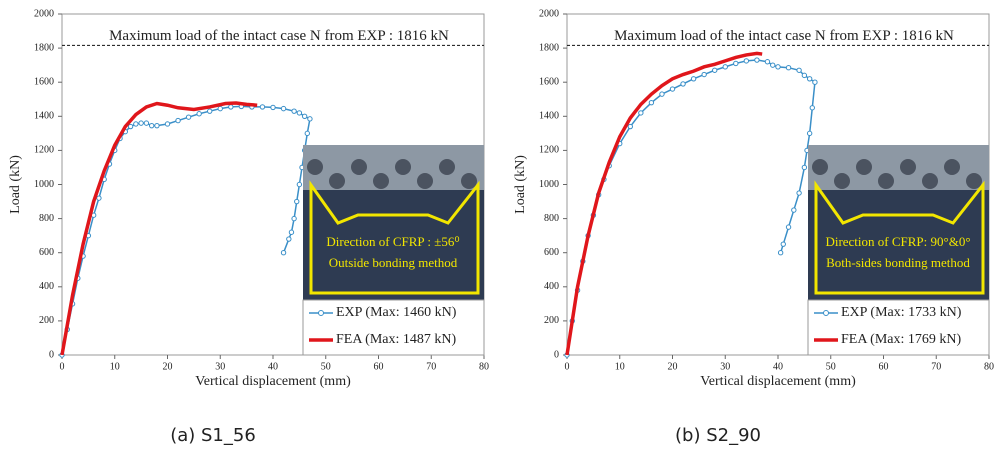 Image resolution: width=998 pixels, height=459 pixels. What do you see at coordinates (898, 262) in the screenshot?
I see `inset-text: Both-sides bonding method` at bounding box center [898, 262].